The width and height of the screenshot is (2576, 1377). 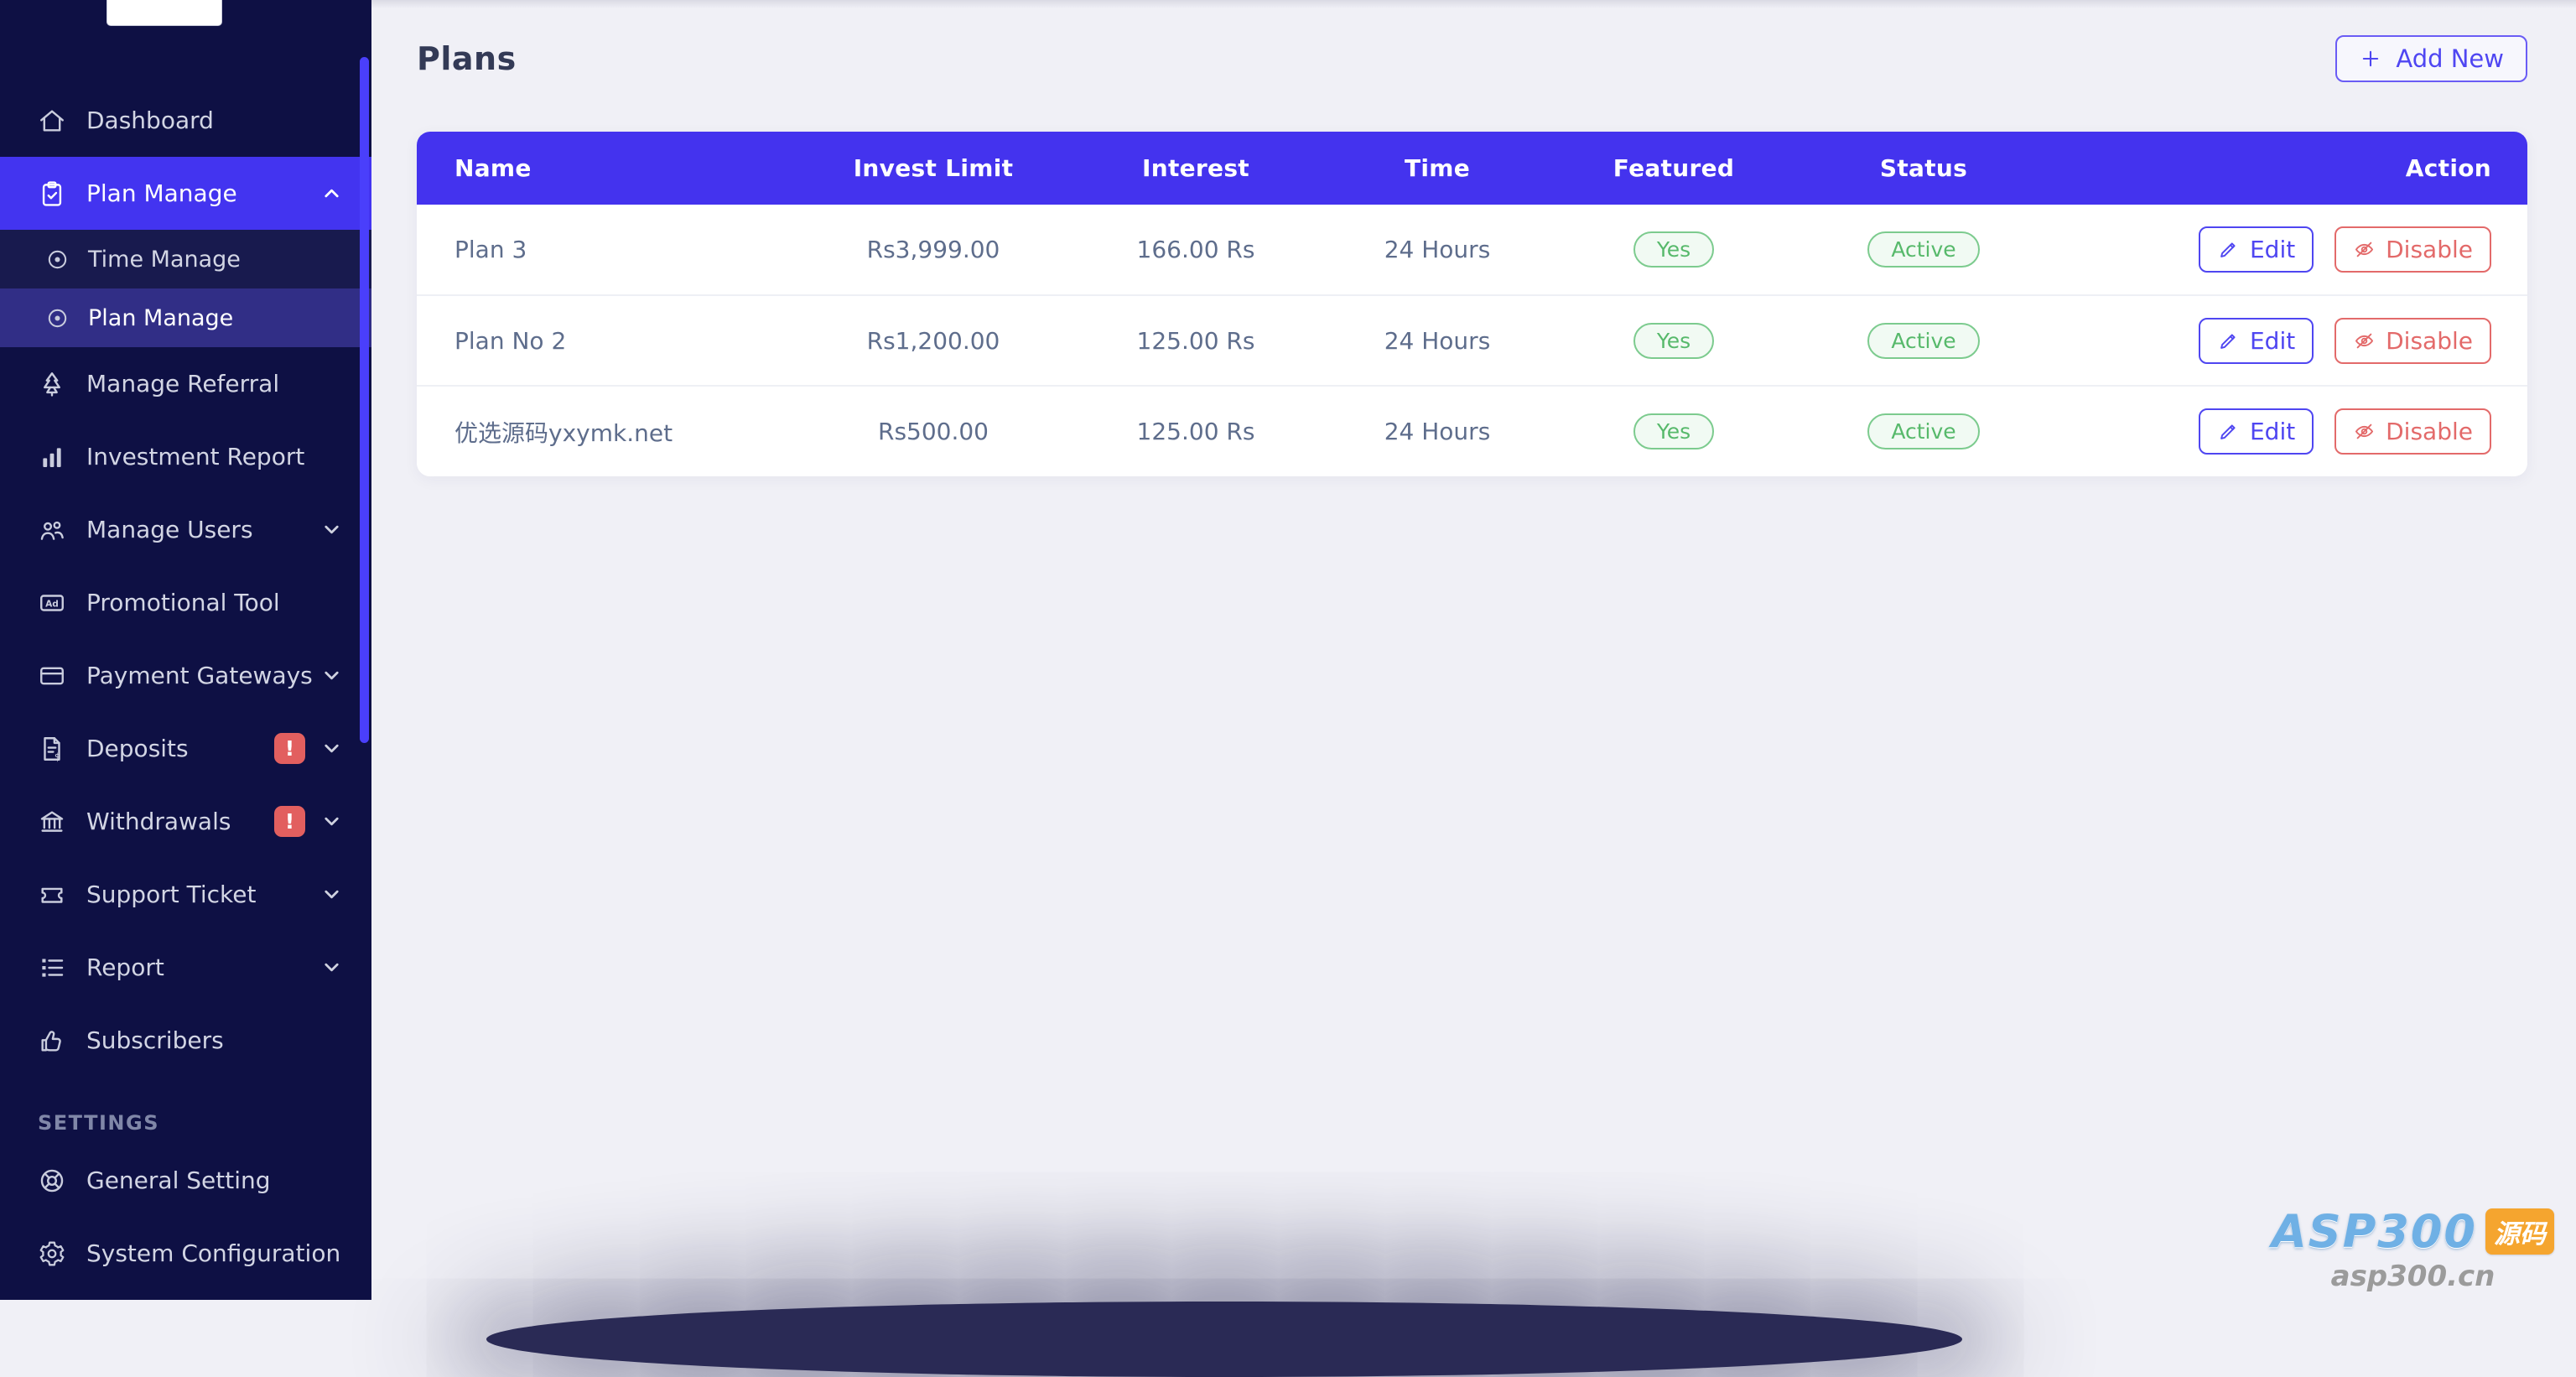 I want to click on sidebar: Dashboard Plan Manage Time Manage, so click(x=185, y=650).